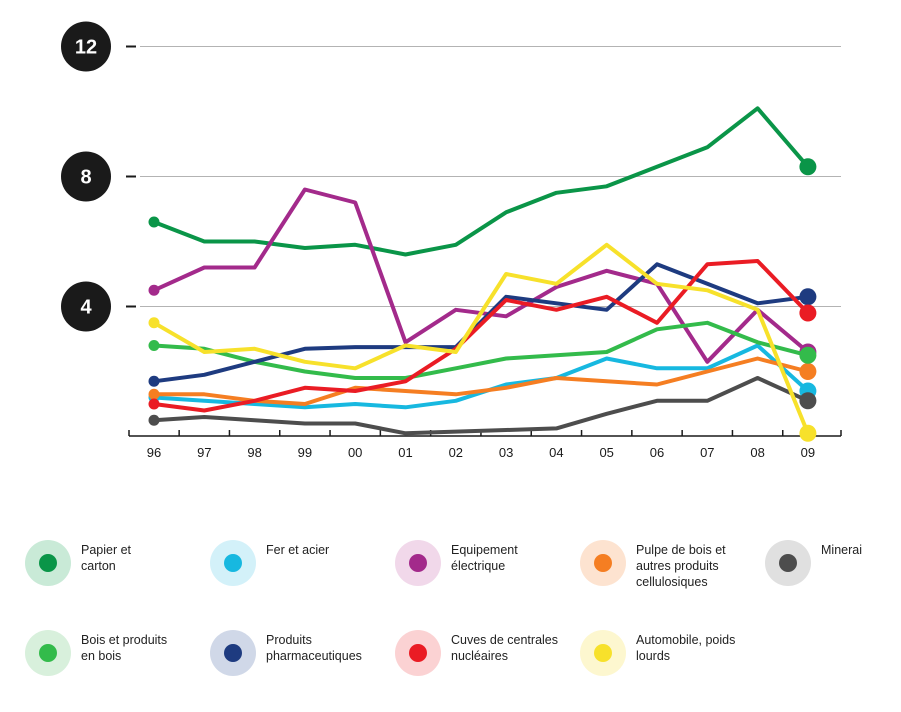 The height and width of the screenshot is (712, 901). I want to click on x-tick-label: 98, so click(254, 452).